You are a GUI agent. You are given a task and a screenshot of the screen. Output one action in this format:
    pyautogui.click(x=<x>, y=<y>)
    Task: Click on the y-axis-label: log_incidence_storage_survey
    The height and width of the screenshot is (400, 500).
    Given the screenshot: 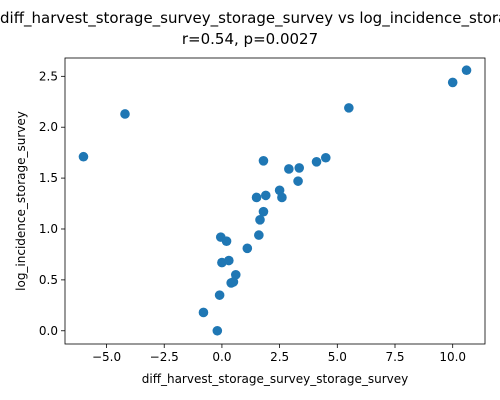 What is the action you would take?
    pyautogui.click(x=21, y=201)
    